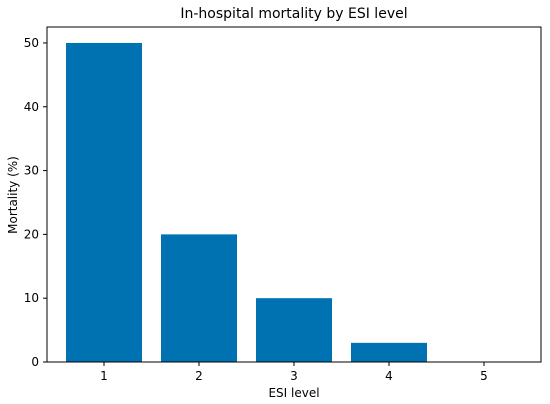  I want to click on x-tick-label: 3, so click(294, 376).